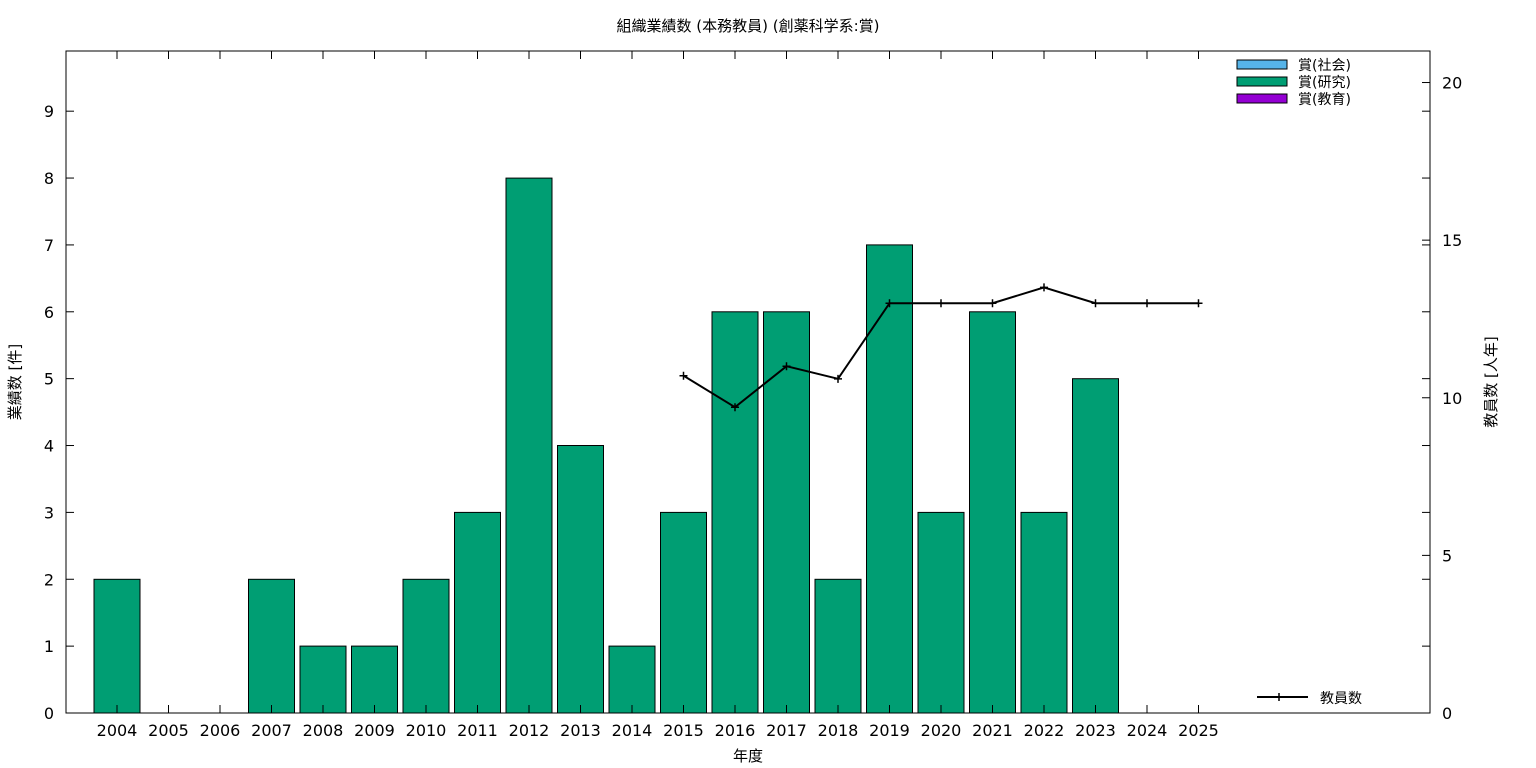  Describe the element at coordinates (992, 512) in the screenshot. I see `bar-2021` at that location.